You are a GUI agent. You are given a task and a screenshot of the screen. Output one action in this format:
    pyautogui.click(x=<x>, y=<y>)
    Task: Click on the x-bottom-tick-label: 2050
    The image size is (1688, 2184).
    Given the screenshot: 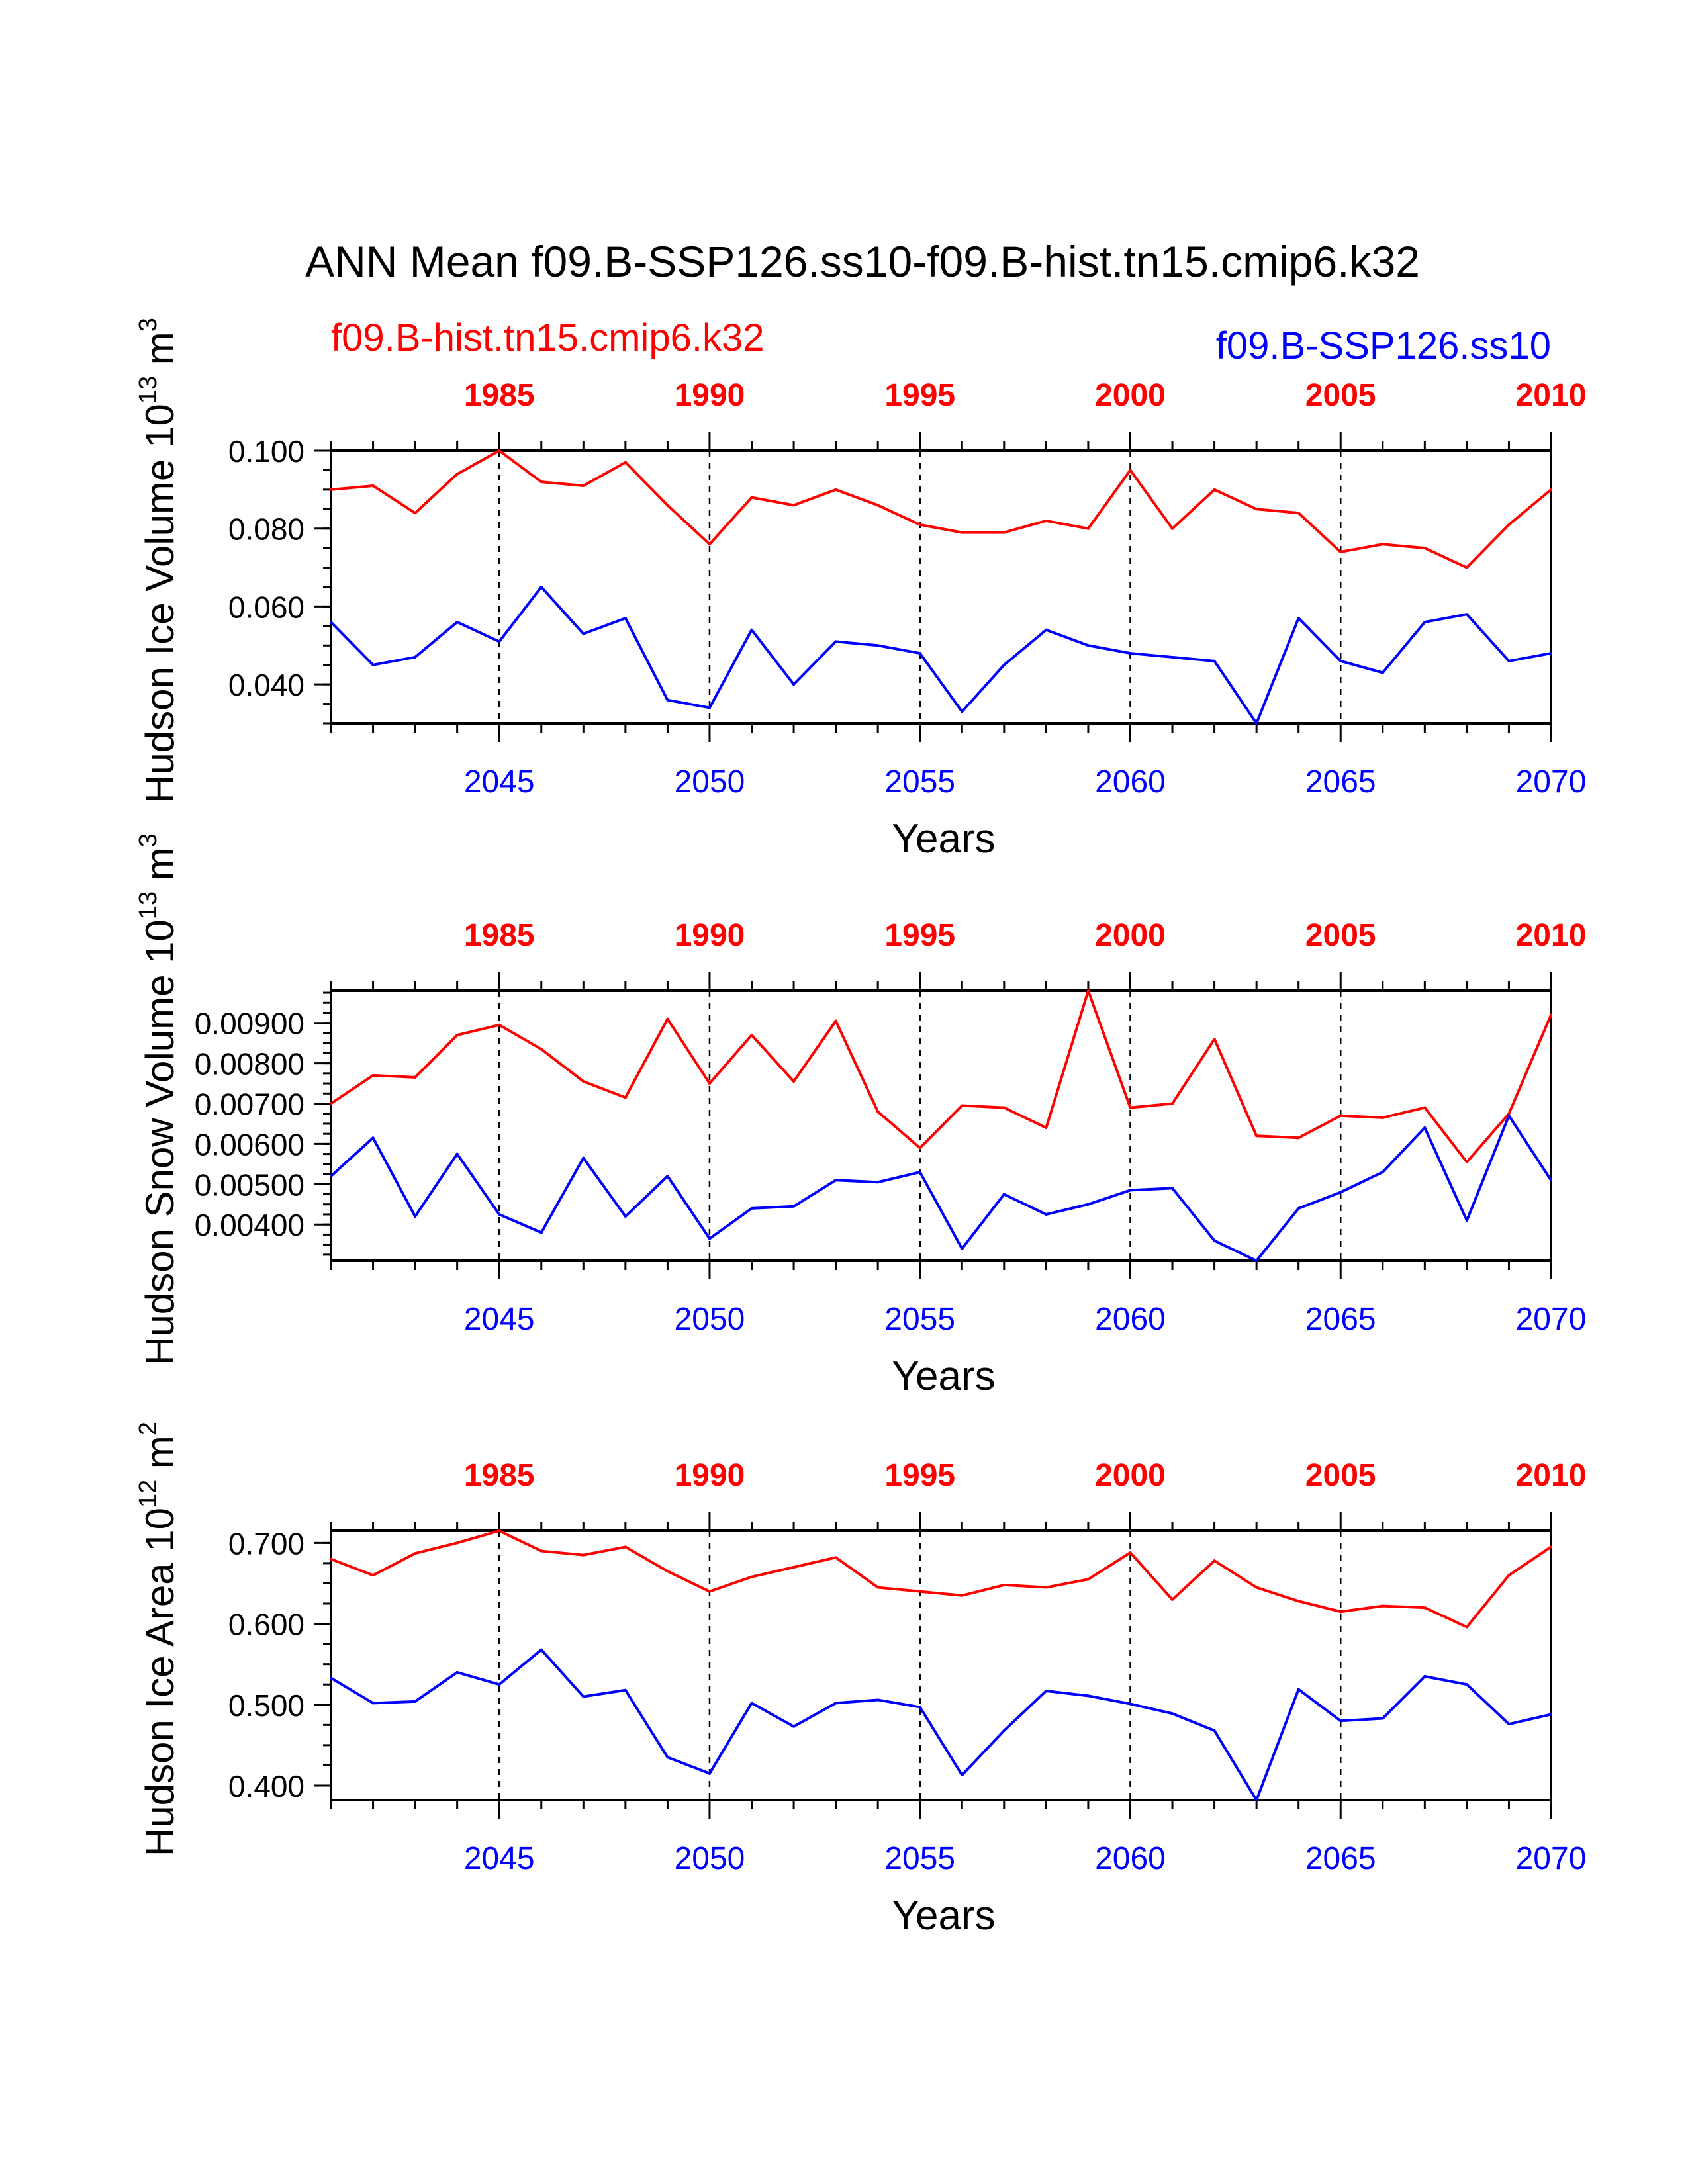 What is the action you would take?
    pyautogui.click(x=710, y=1858)
    